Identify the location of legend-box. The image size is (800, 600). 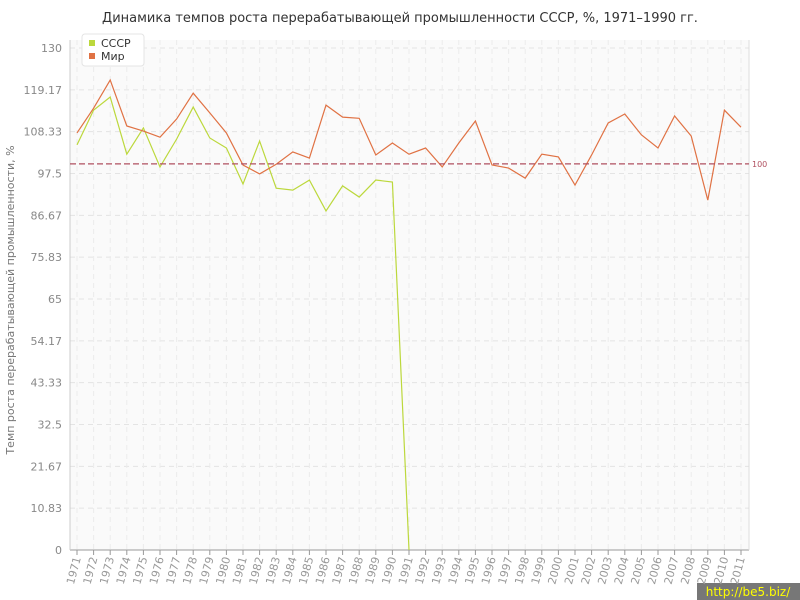
(113, 50).